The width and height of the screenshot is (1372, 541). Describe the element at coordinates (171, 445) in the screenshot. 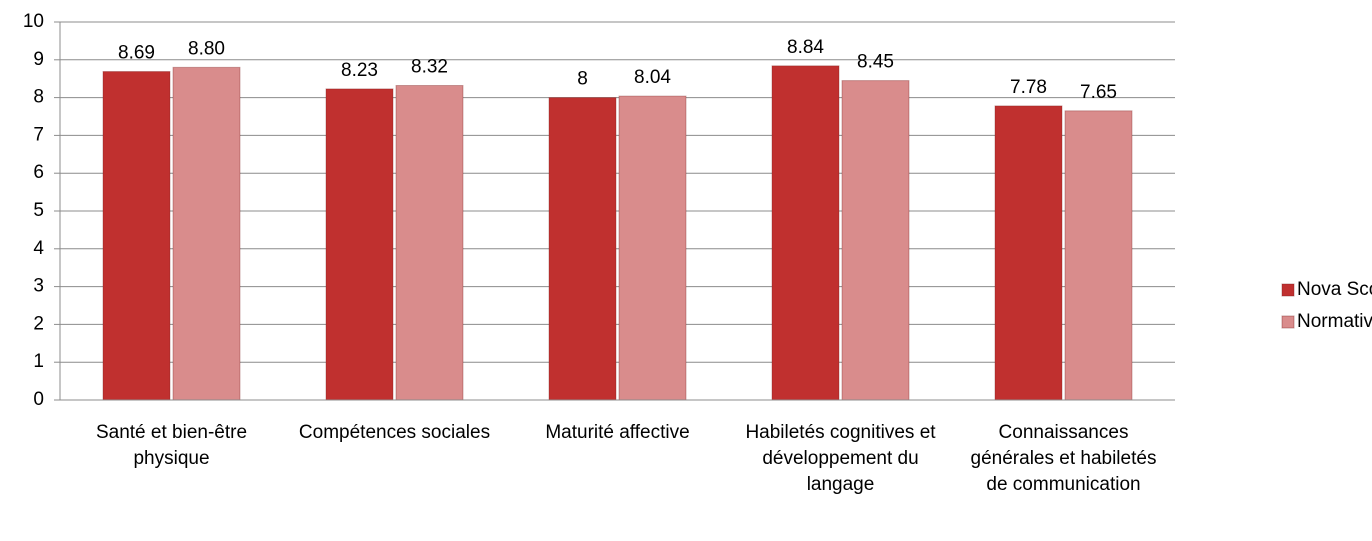

I see `x-tick-label: Santé et bien-être physique` at that location.